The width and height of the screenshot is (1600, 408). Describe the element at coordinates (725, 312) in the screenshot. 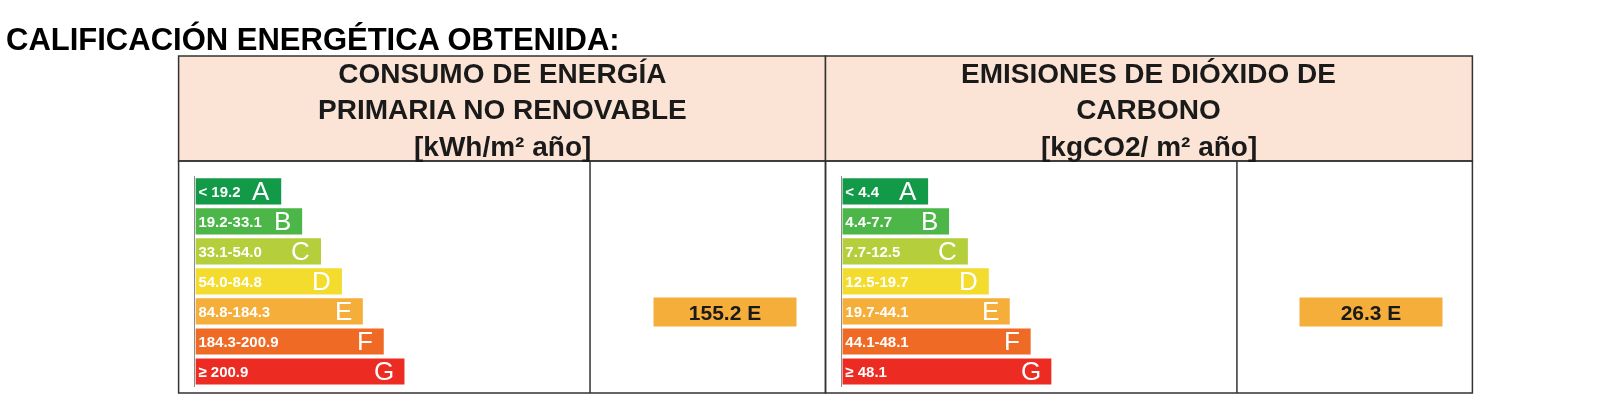

I see `text: 155.2 E` at that location.